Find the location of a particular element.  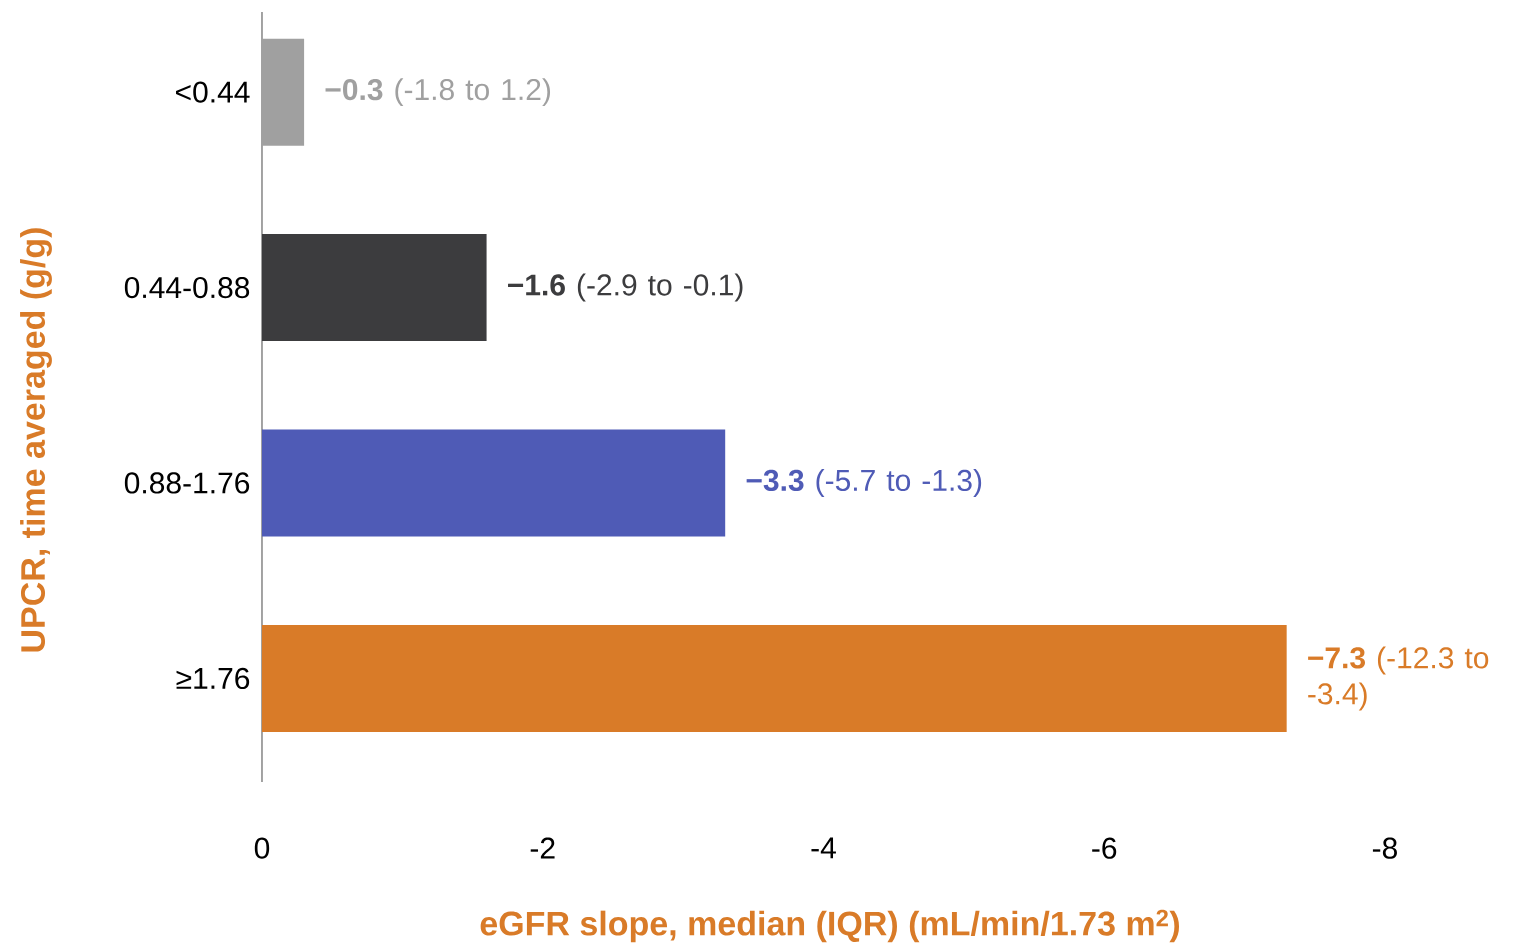

y-tick-label: 0.88-1.76 is located at coordinates (187, 483).